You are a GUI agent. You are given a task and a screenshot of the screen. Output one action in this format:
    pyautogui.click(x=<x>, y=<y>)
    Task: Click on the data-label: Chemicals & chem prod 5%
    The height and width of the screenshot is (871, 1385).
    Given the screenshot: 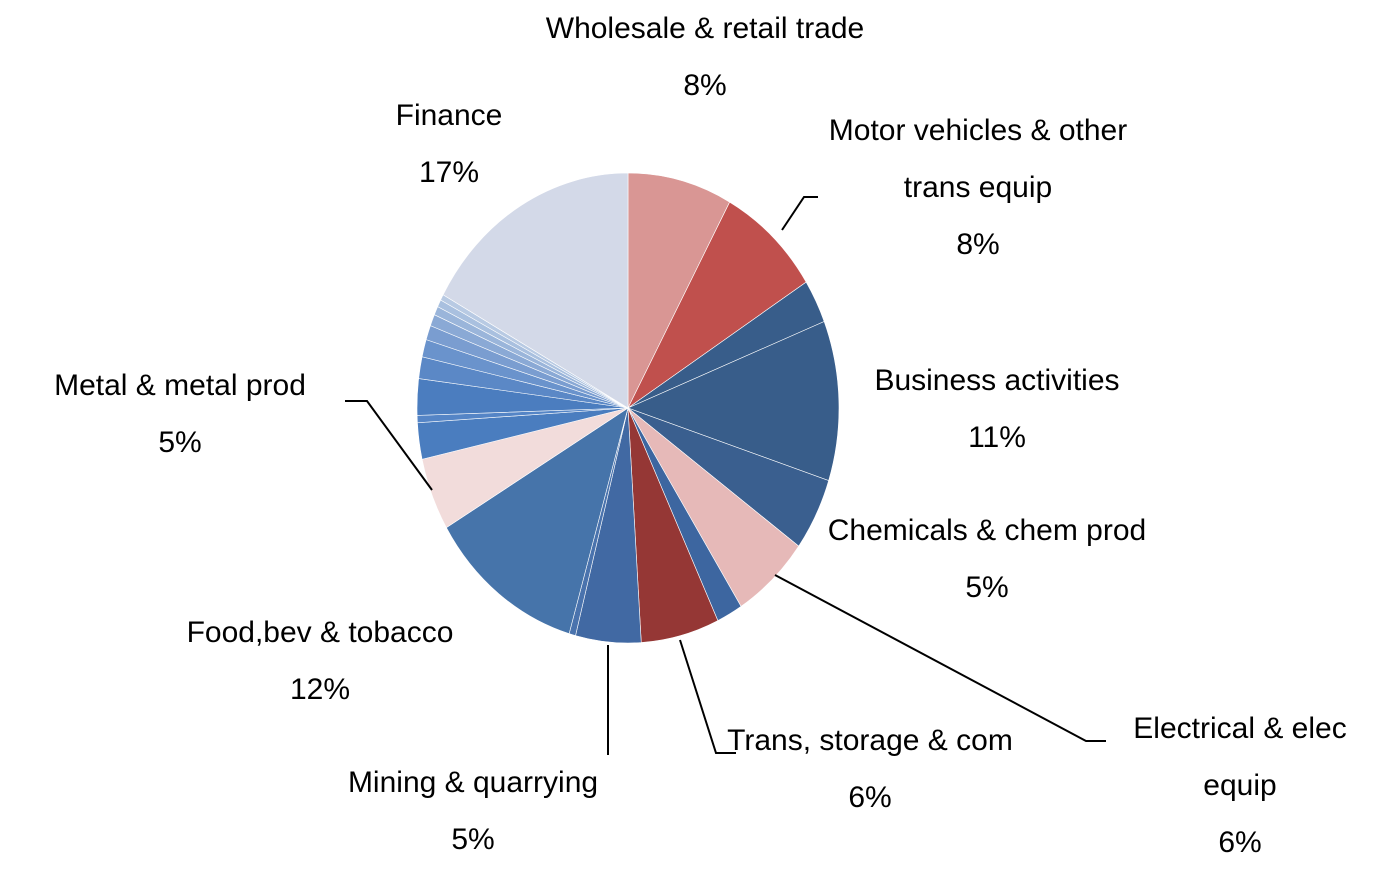 What is the action you would take?
    pyautogui.click(x=987, y=559)
    